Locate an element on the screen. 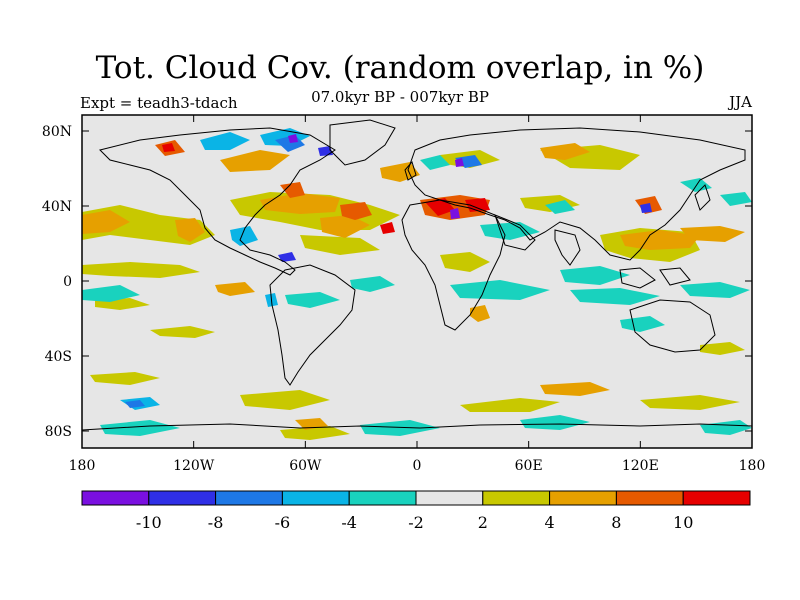 Image resolution: width=800 pixels, height=600 pixels. map-title: Tot. Cloud Cov. (random overlap, in %) is located at coordinates (400, 68).